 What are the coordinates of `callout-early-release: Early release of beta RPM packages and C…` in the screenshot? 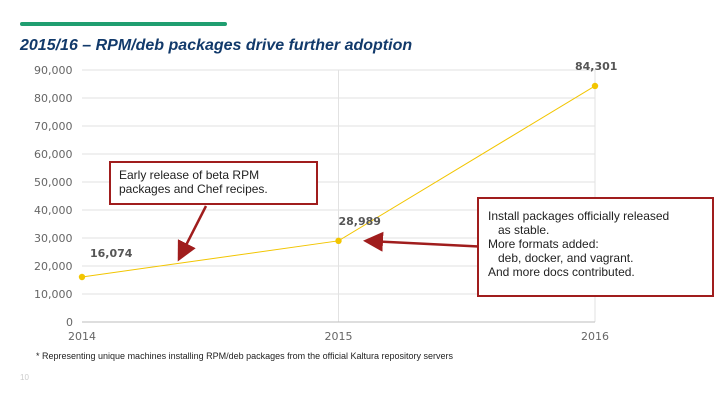 It's located at (213, 183).